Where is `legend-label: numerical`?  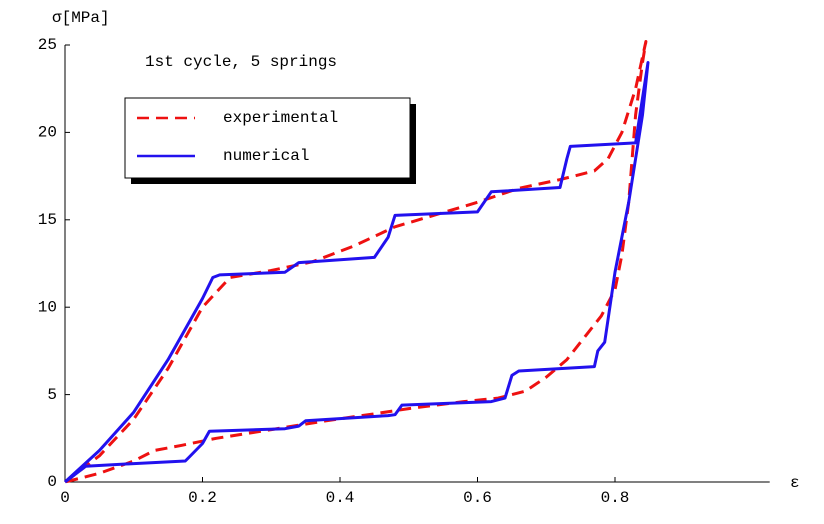 legend-label: numerical is located at coordinates (266, 156).